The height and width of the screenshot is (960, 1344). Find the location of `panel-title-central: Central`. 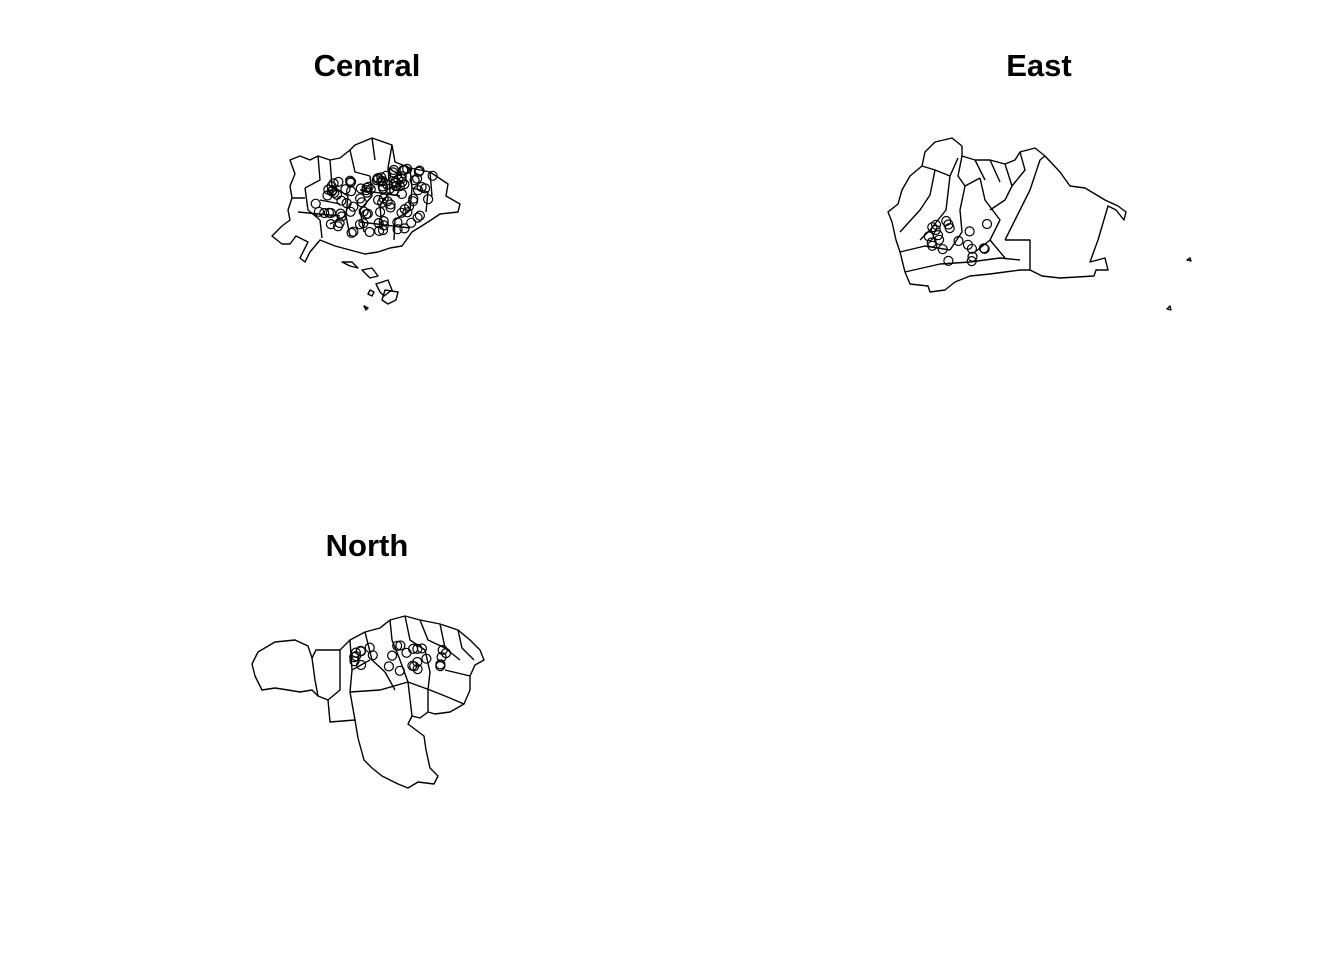

panel-title-central: Central is located at coordinates (367, 65).